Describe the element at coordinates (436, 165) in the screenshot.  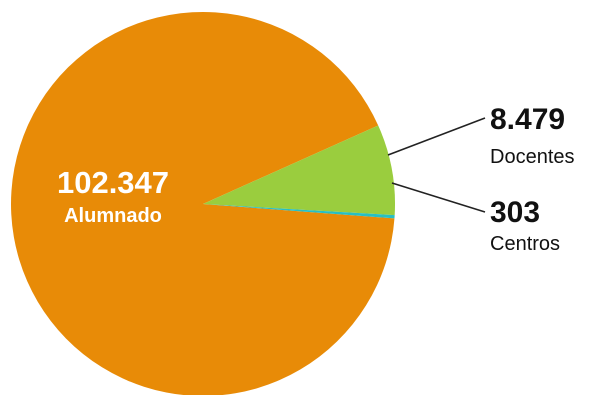
I see `leader-lines` at that location.